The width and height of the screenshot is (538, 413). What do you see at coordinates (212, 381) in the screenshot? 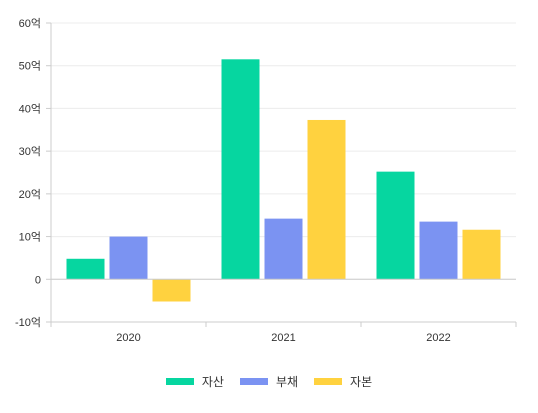
I see `legend-label-assets: 자산` at bounding box center [212, 381].